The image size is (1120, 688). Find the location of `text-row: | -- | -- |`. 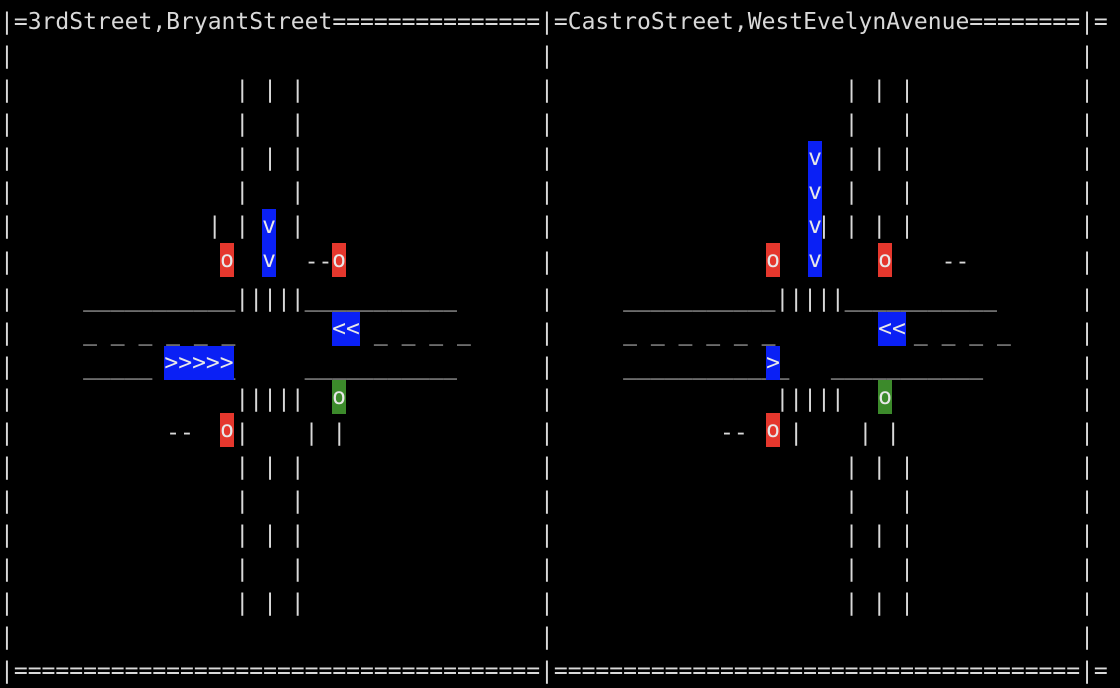

text-row: | -- | -- | is located at coordinates (547, 262).